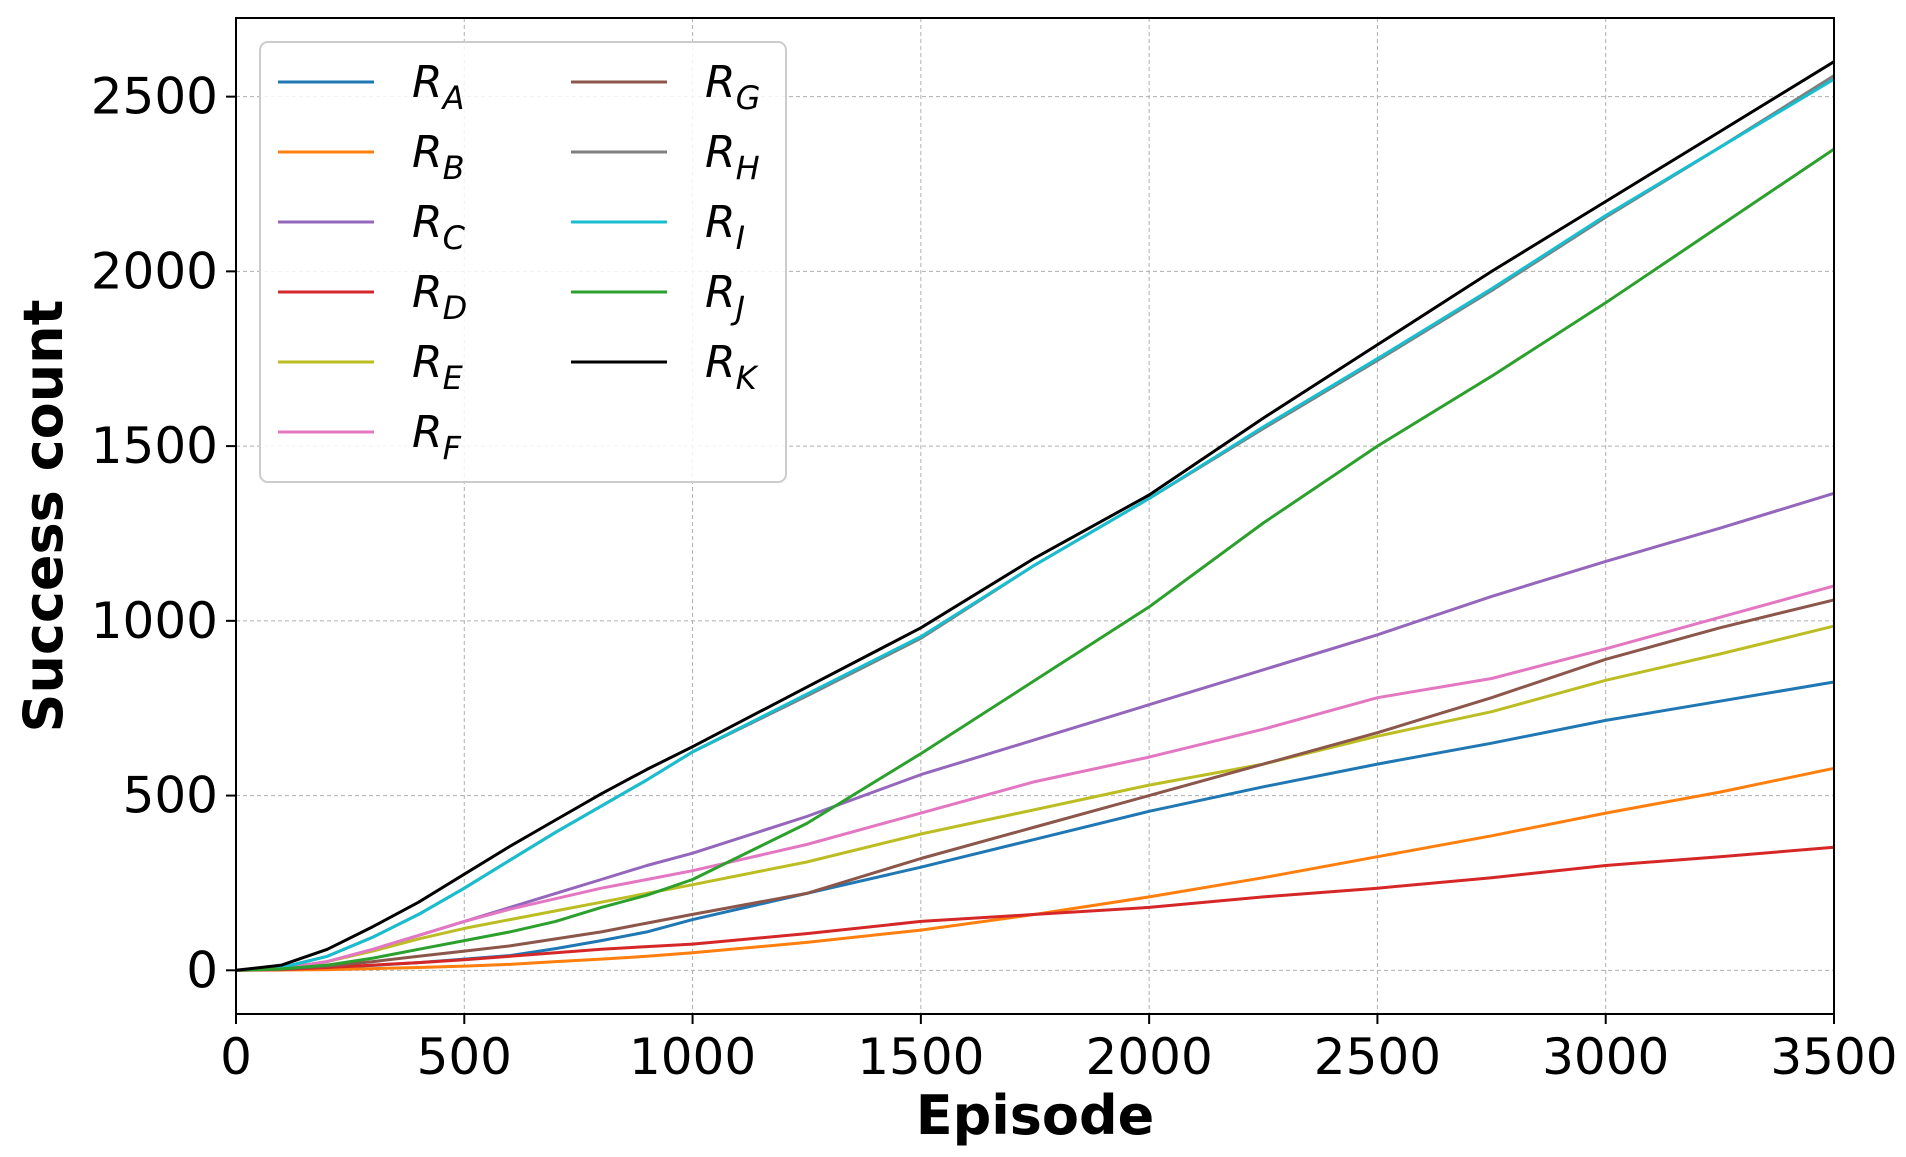  Describe the element at coordinates (523, 262) in the screenshot. I see `legend-box` at that location.